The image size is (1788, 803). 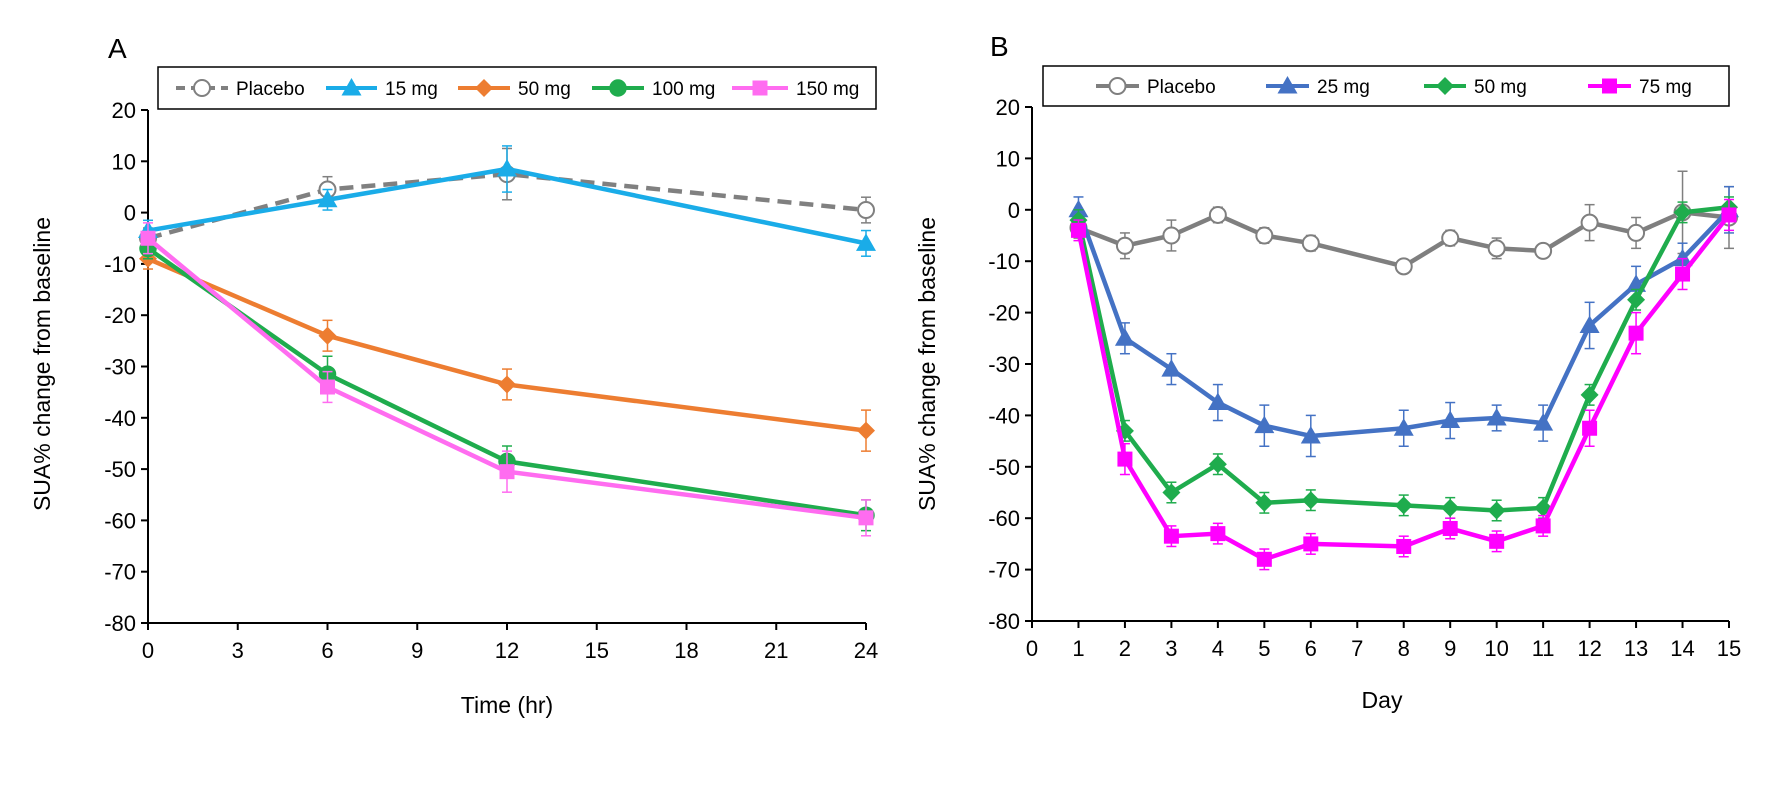 What do you see at coordinates (1318, 87) in the screenshot?
I see `legend-item: 25 mg` at bounding box center [1318, 87].